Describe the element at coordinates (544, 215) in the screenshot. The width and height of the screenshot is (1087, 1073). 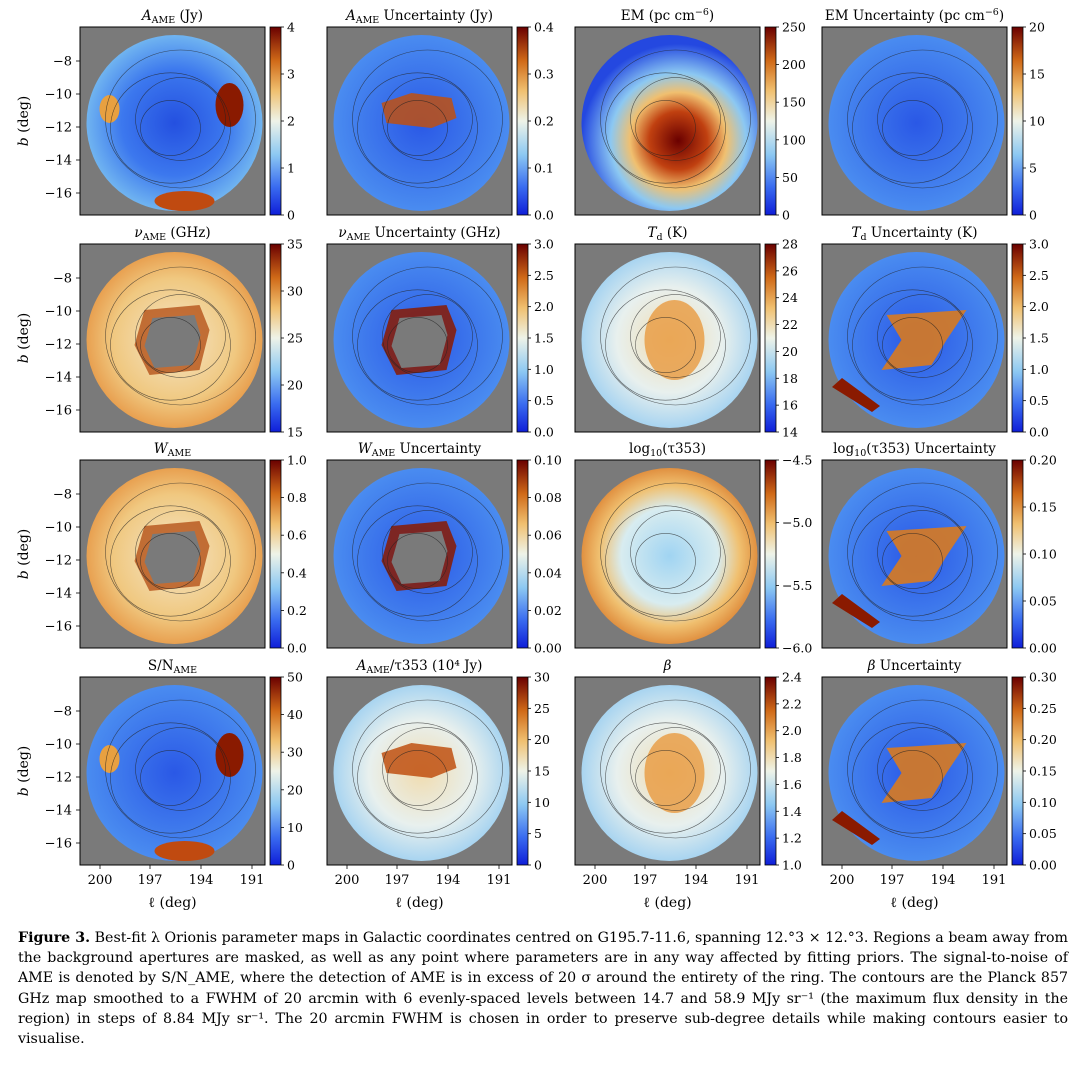
I see `colorbar-tick-label: 0.0` at that location.